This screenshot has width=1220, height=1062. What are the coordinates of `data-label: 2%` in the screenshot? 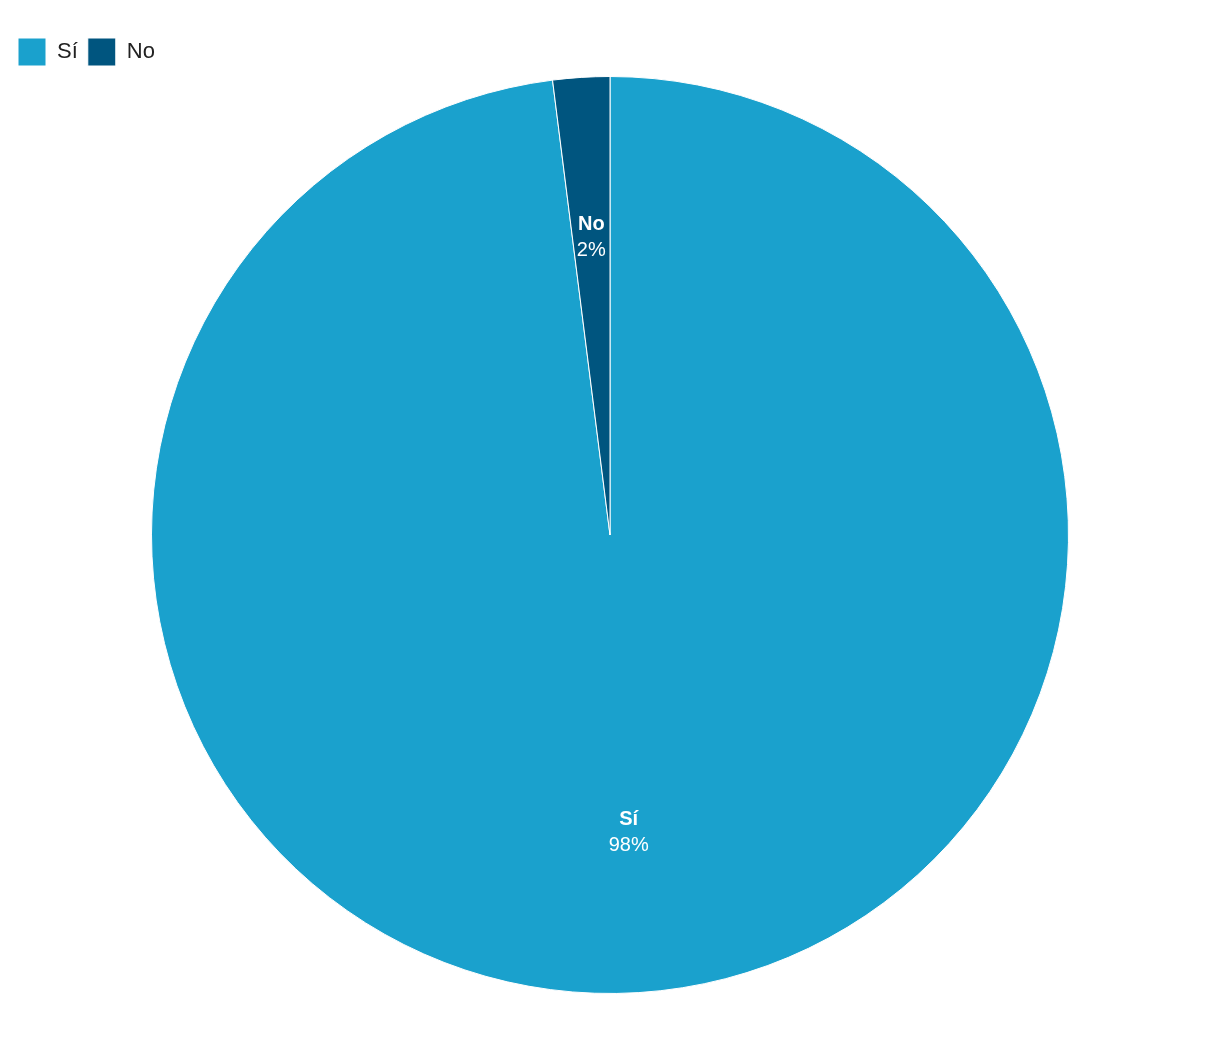 It's located at (591, 249).